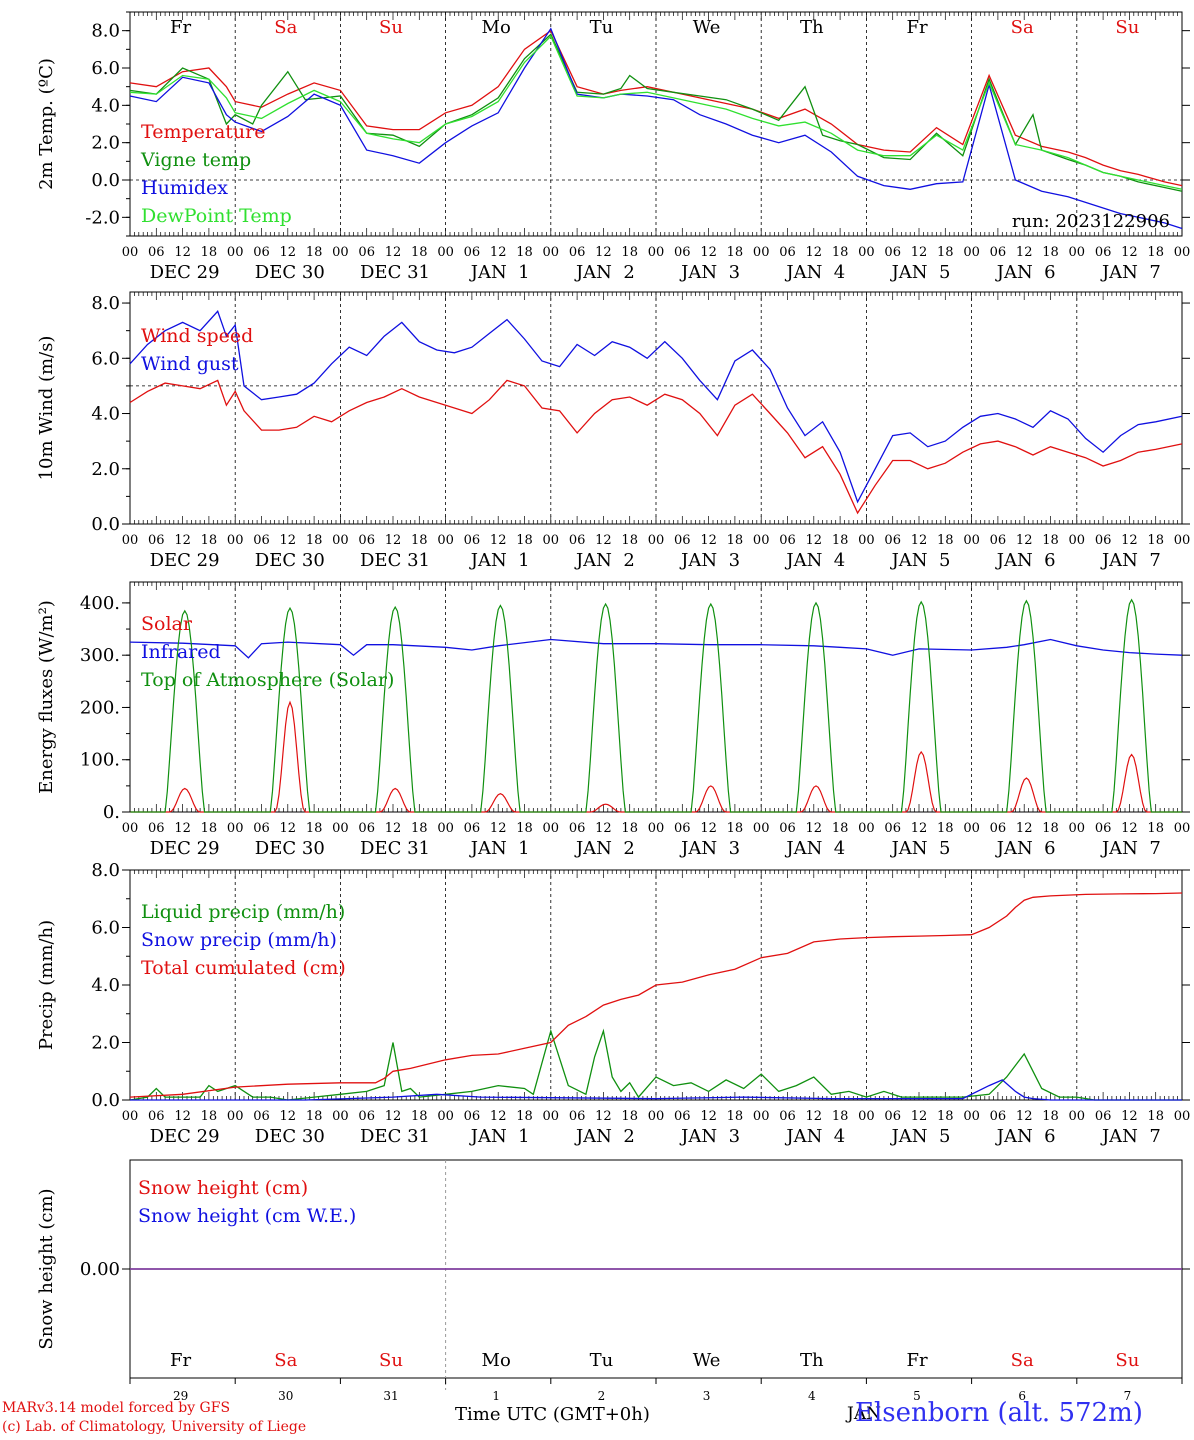 The image size is (1194, 1440). I want to click on legend-entry: Wind speed, so click(197, 336).